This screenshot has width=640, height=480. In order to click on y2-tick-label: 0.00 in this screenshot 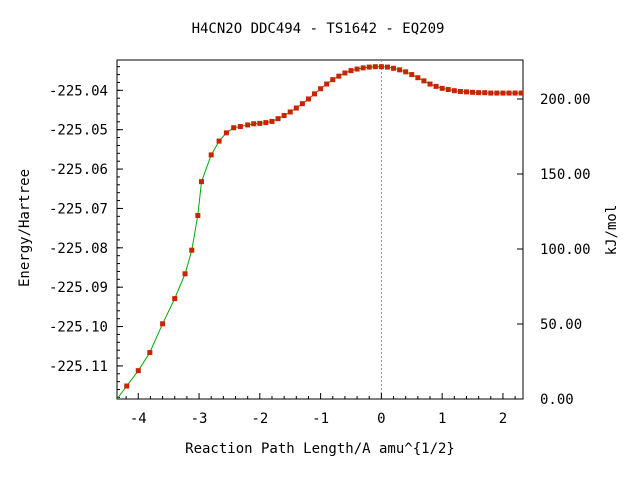, I will do `click(557, 400)`.